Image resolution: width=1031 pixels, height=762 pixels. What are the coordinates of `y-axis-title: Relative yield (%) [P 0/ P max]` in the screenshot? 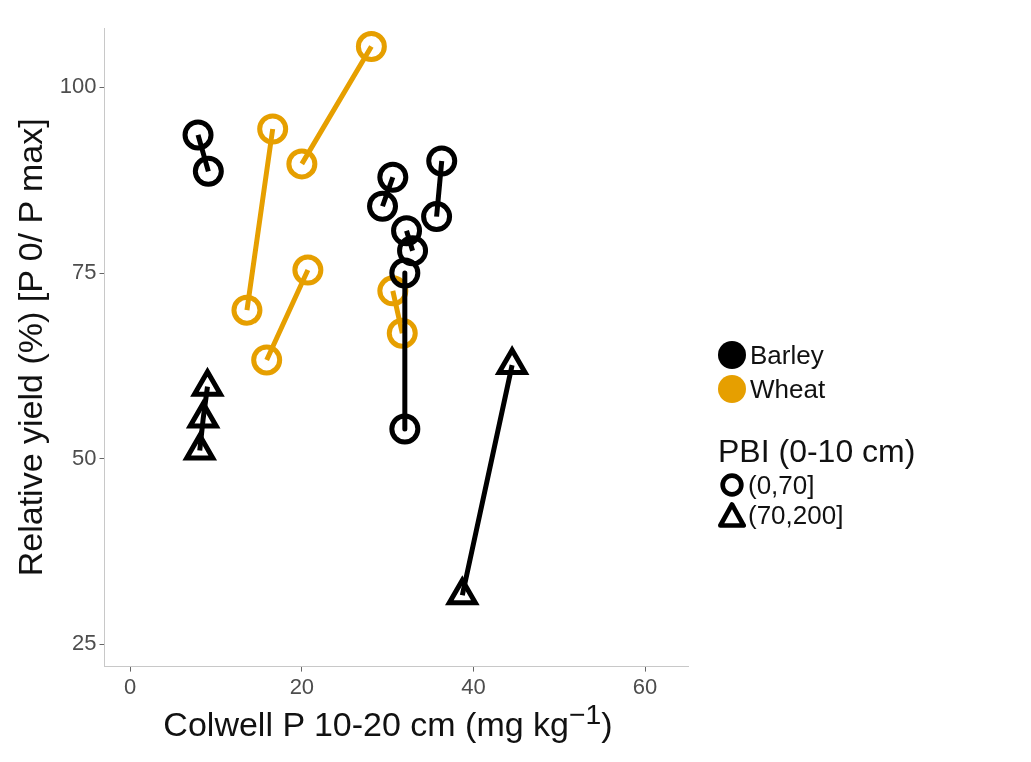 It's located at (29, 347).